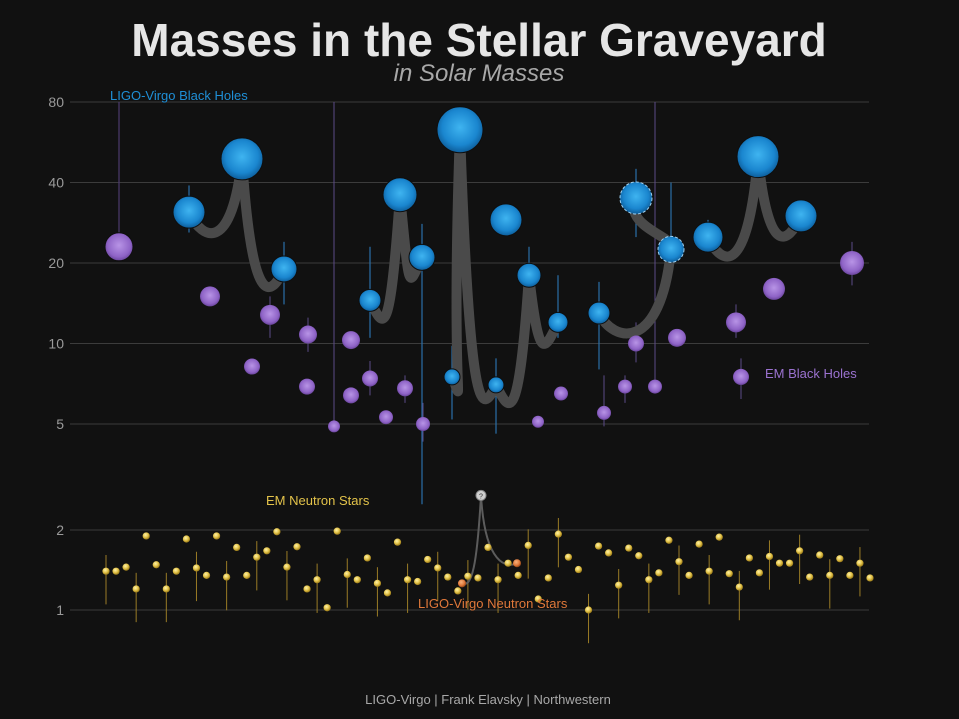 This screenshot has width=959, height=719. Describe the element at coordinates (471, 540) in the screenshot. I see `ligo-ns-merger-curve` at that location.